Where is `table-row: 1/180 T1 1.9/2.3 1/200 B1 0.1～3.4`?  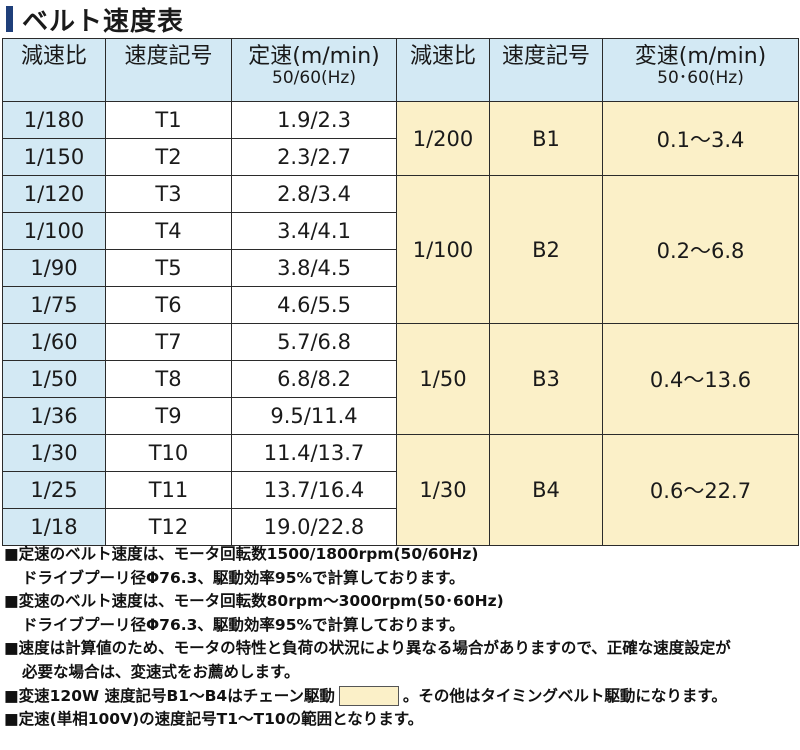
table-row: 1/180 T1 1.9/2.3 1/200 B1 0.1～3.4 is located at coordinates (400, 138).